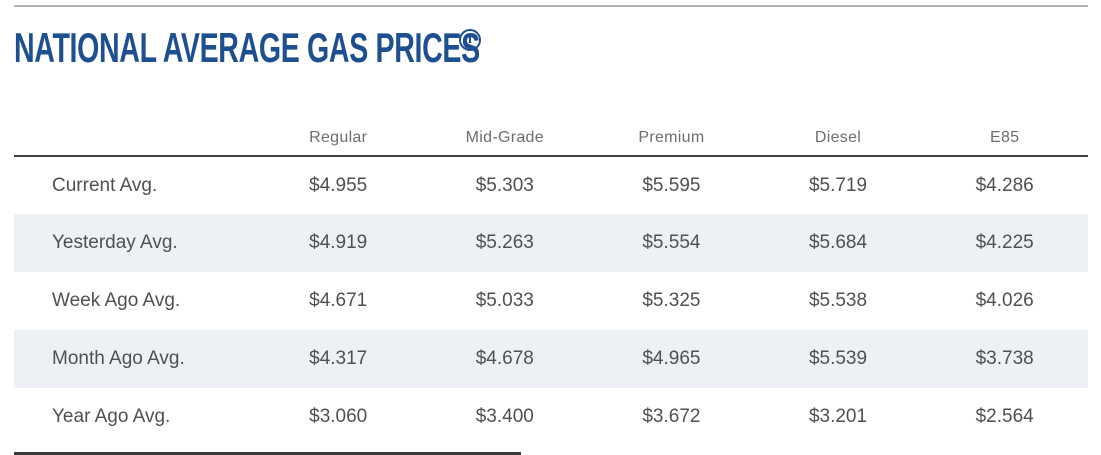 This screenshot has width=1101, height=455. Describe the element at coordinates (338, 300) in the screenshot. I see `price-cell: $4.671` at that location.